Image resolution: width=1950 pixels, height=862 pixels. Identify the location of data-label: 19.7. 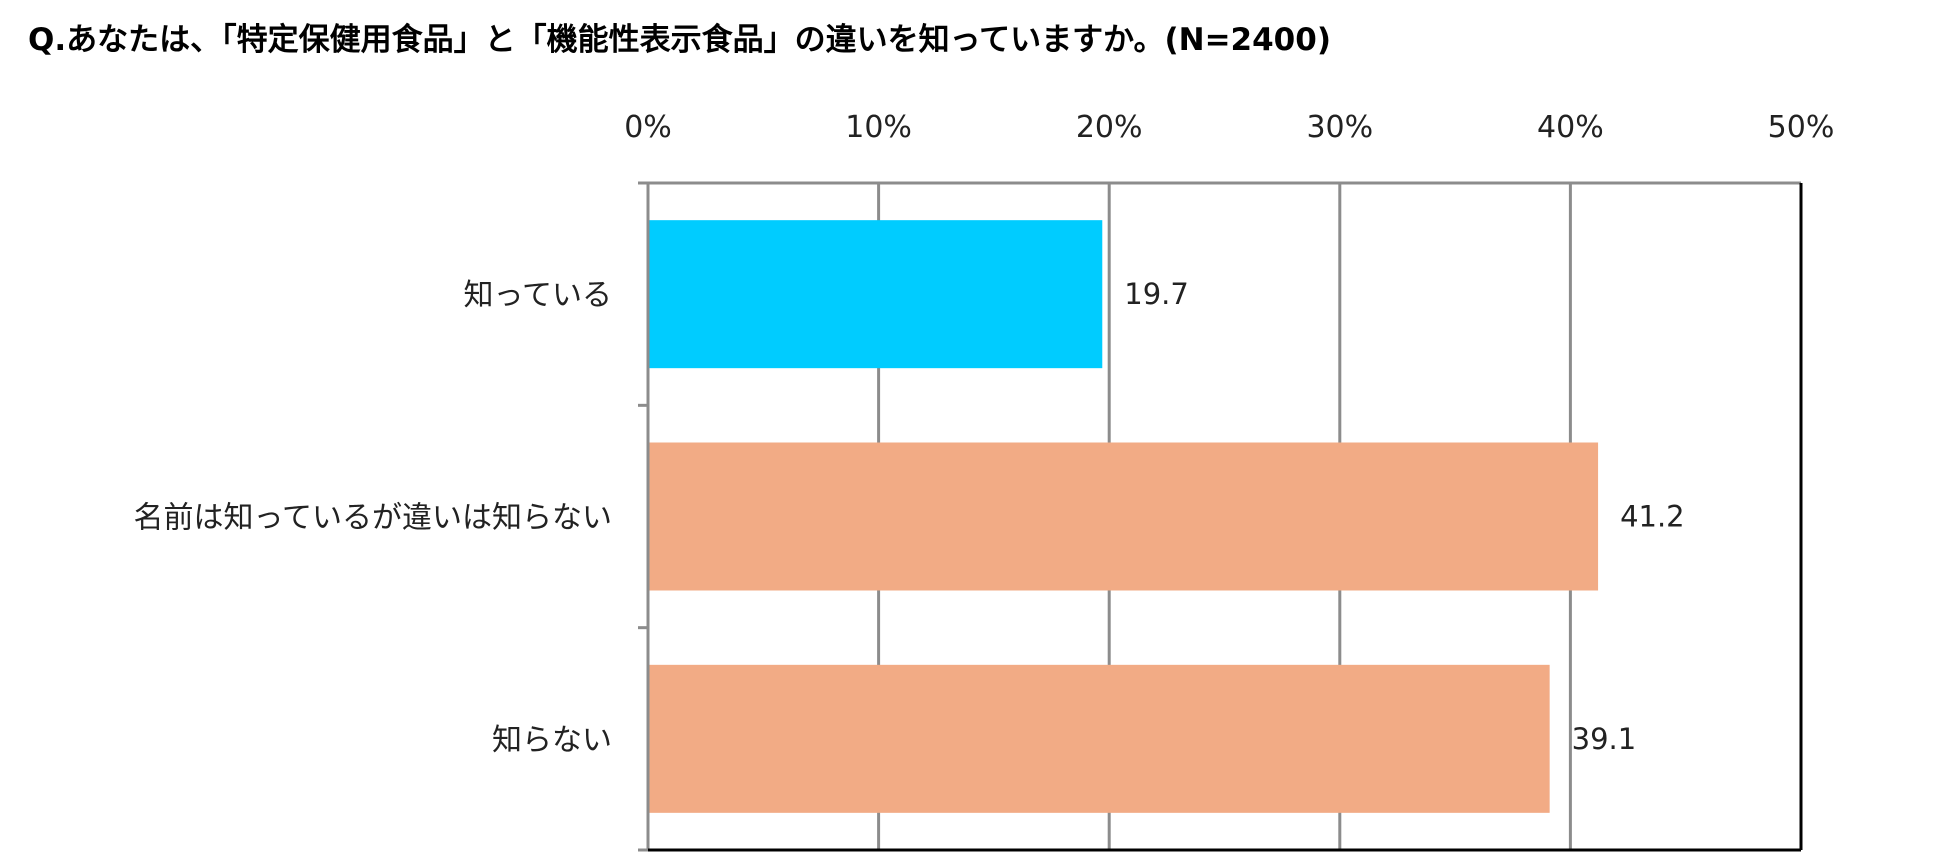
(1156, 294).